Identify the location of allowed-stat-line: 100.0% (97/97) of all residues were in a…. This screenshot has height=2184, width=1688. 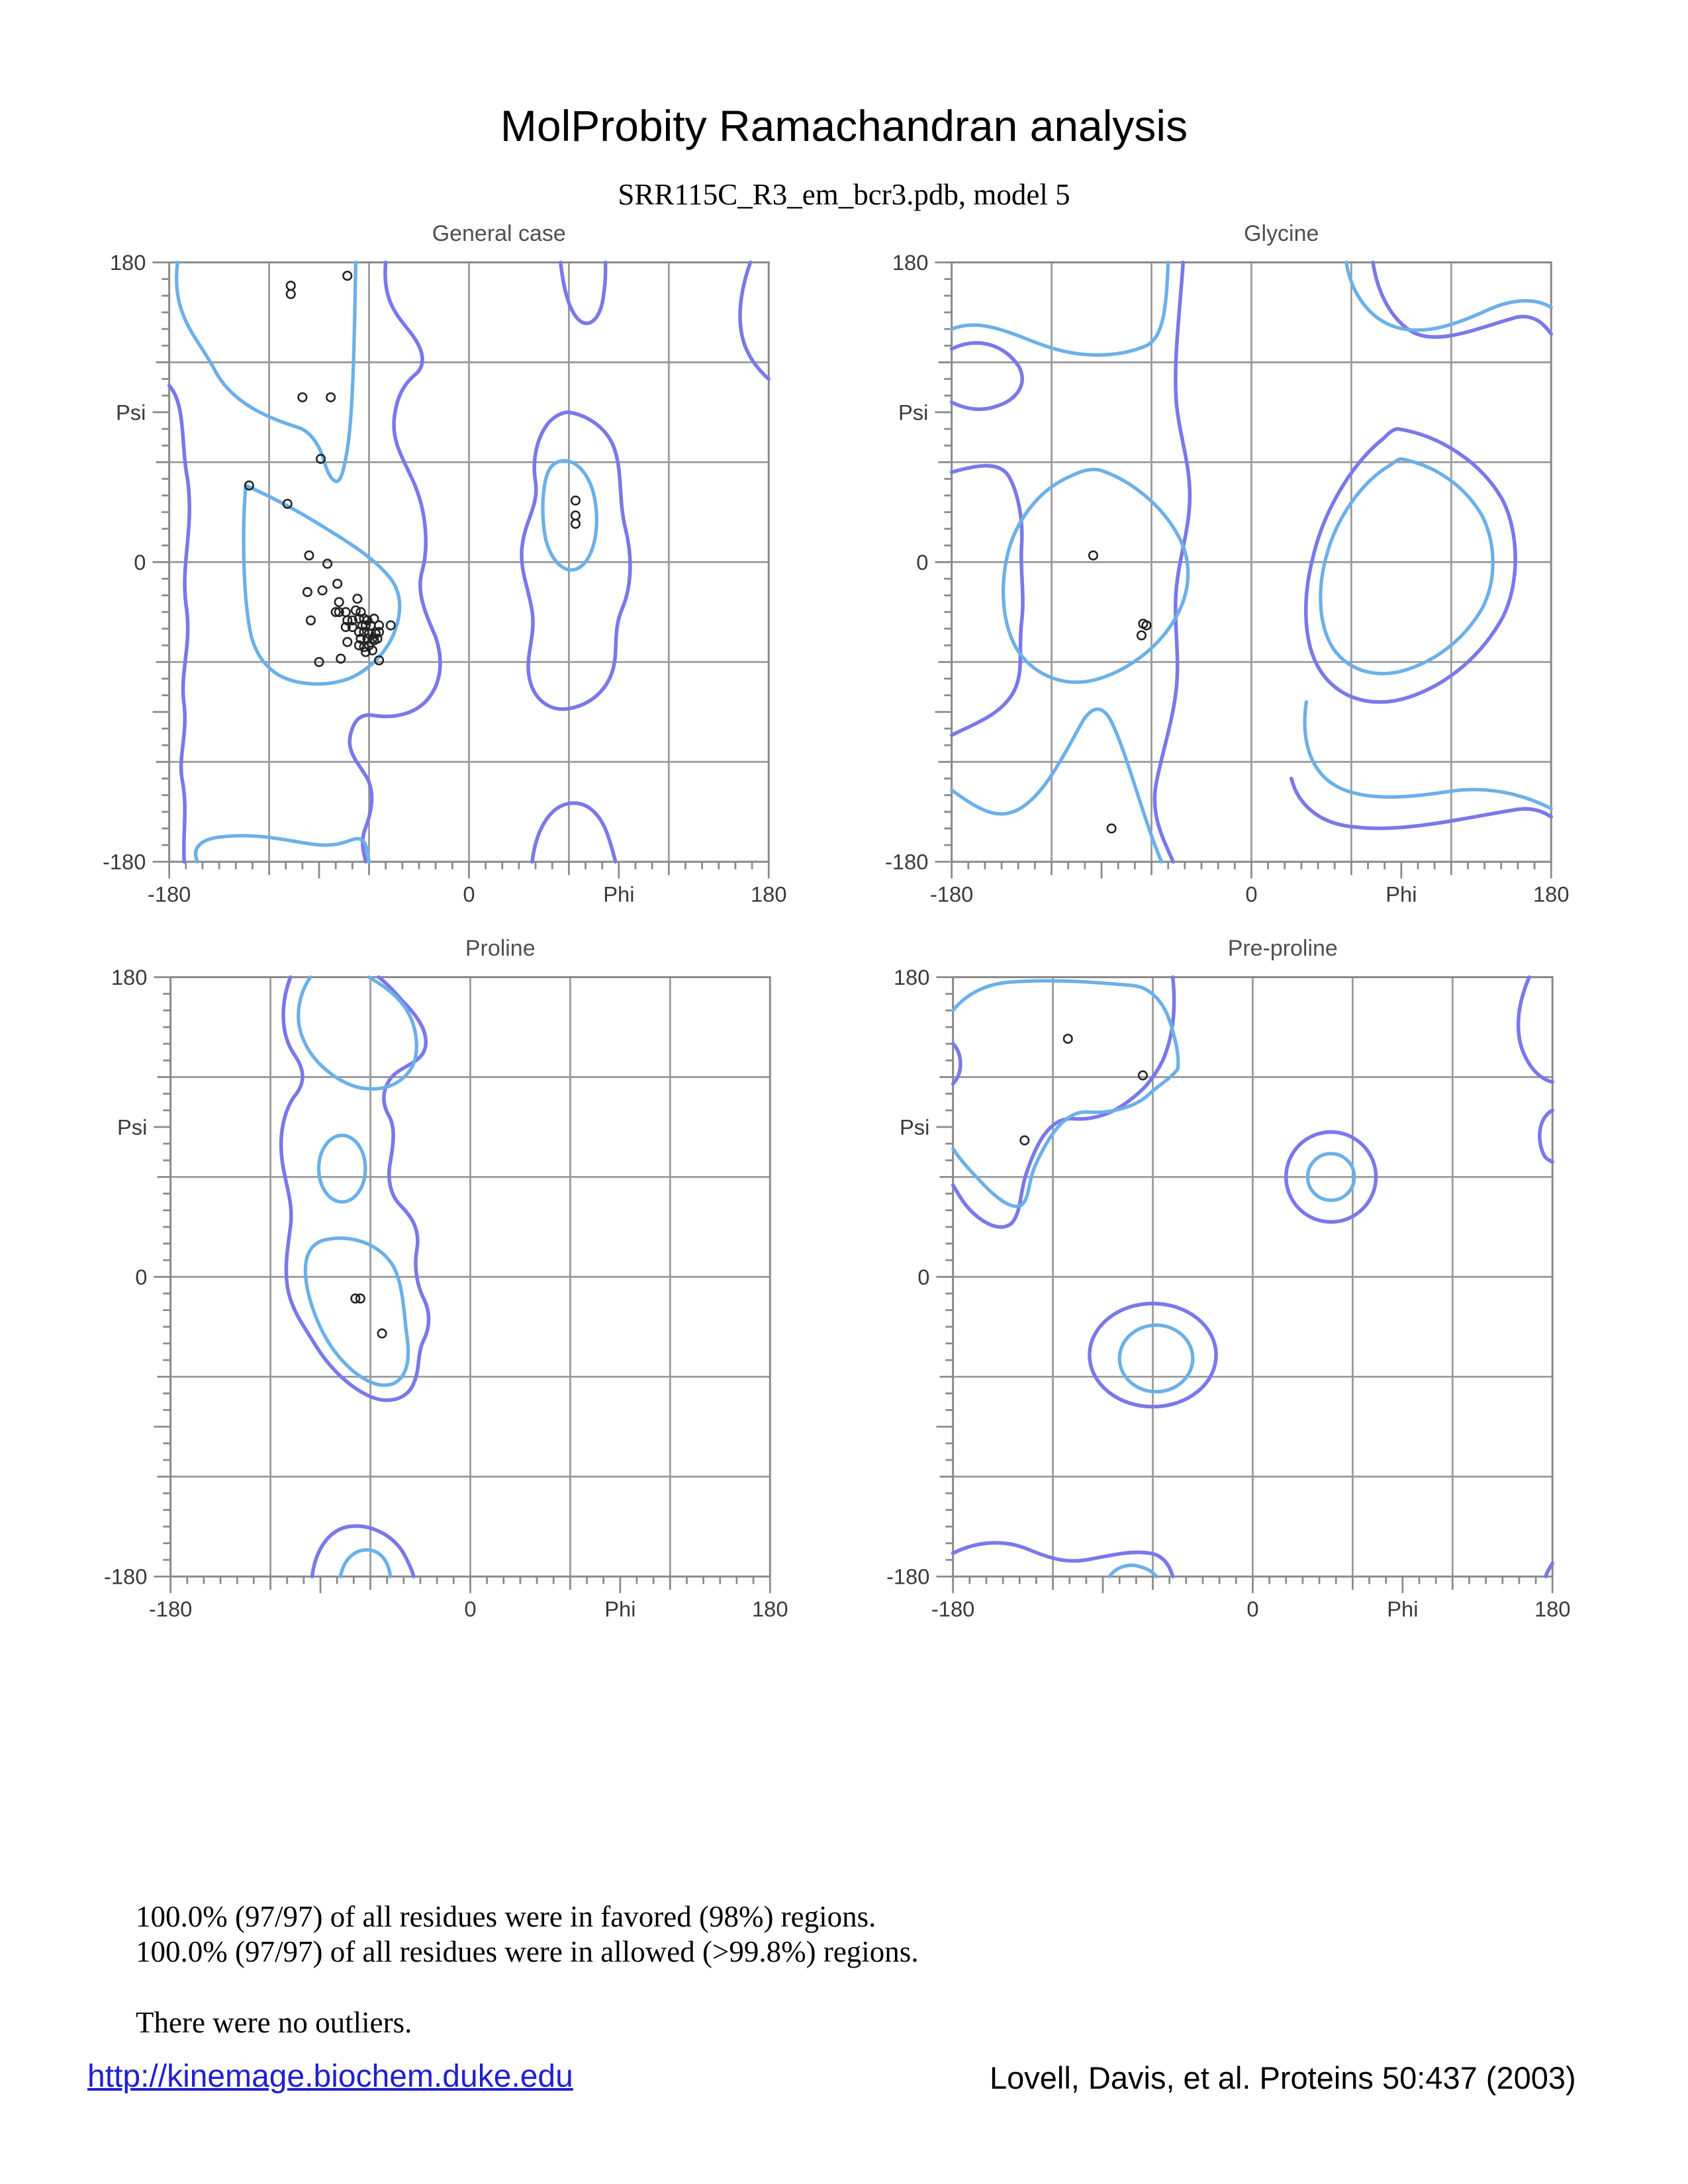
(527, 1951).